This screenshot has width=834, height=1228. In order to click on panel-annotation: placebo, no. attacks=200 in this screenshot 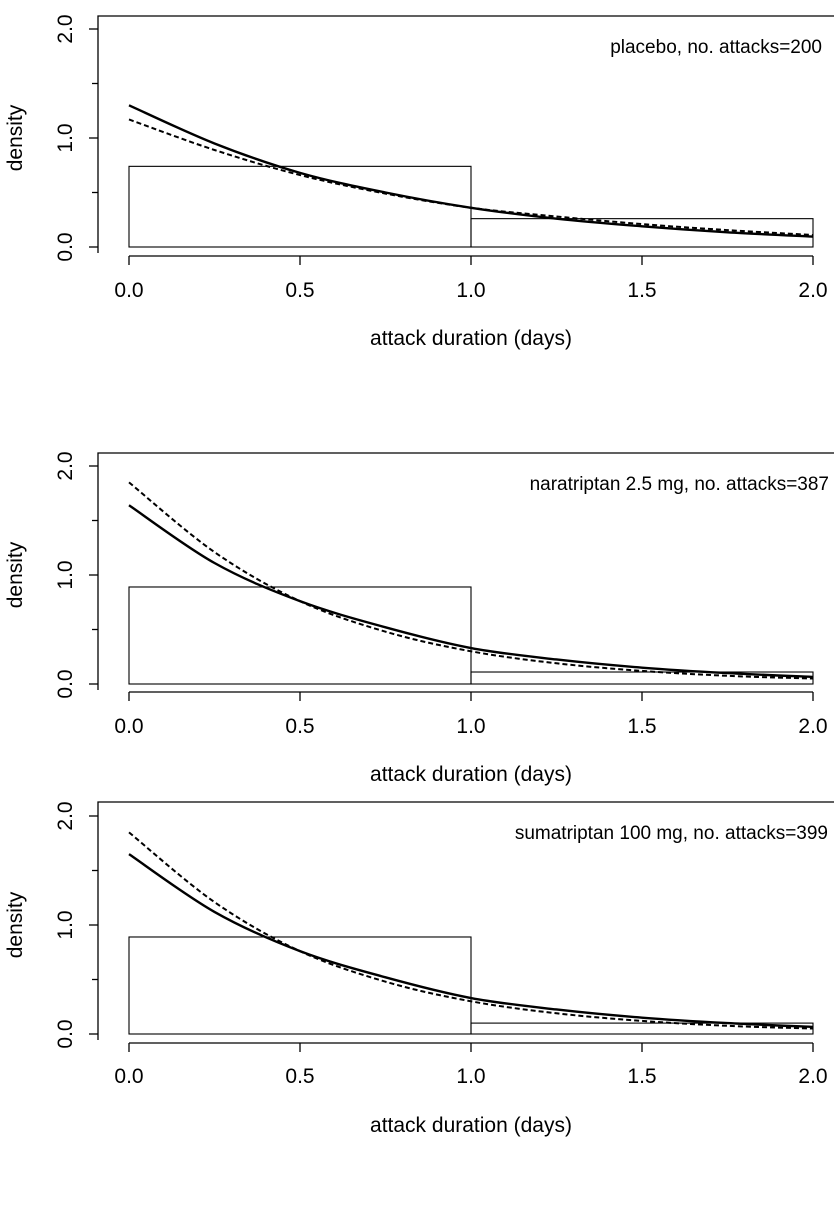, I will do `click(716, 47)`.